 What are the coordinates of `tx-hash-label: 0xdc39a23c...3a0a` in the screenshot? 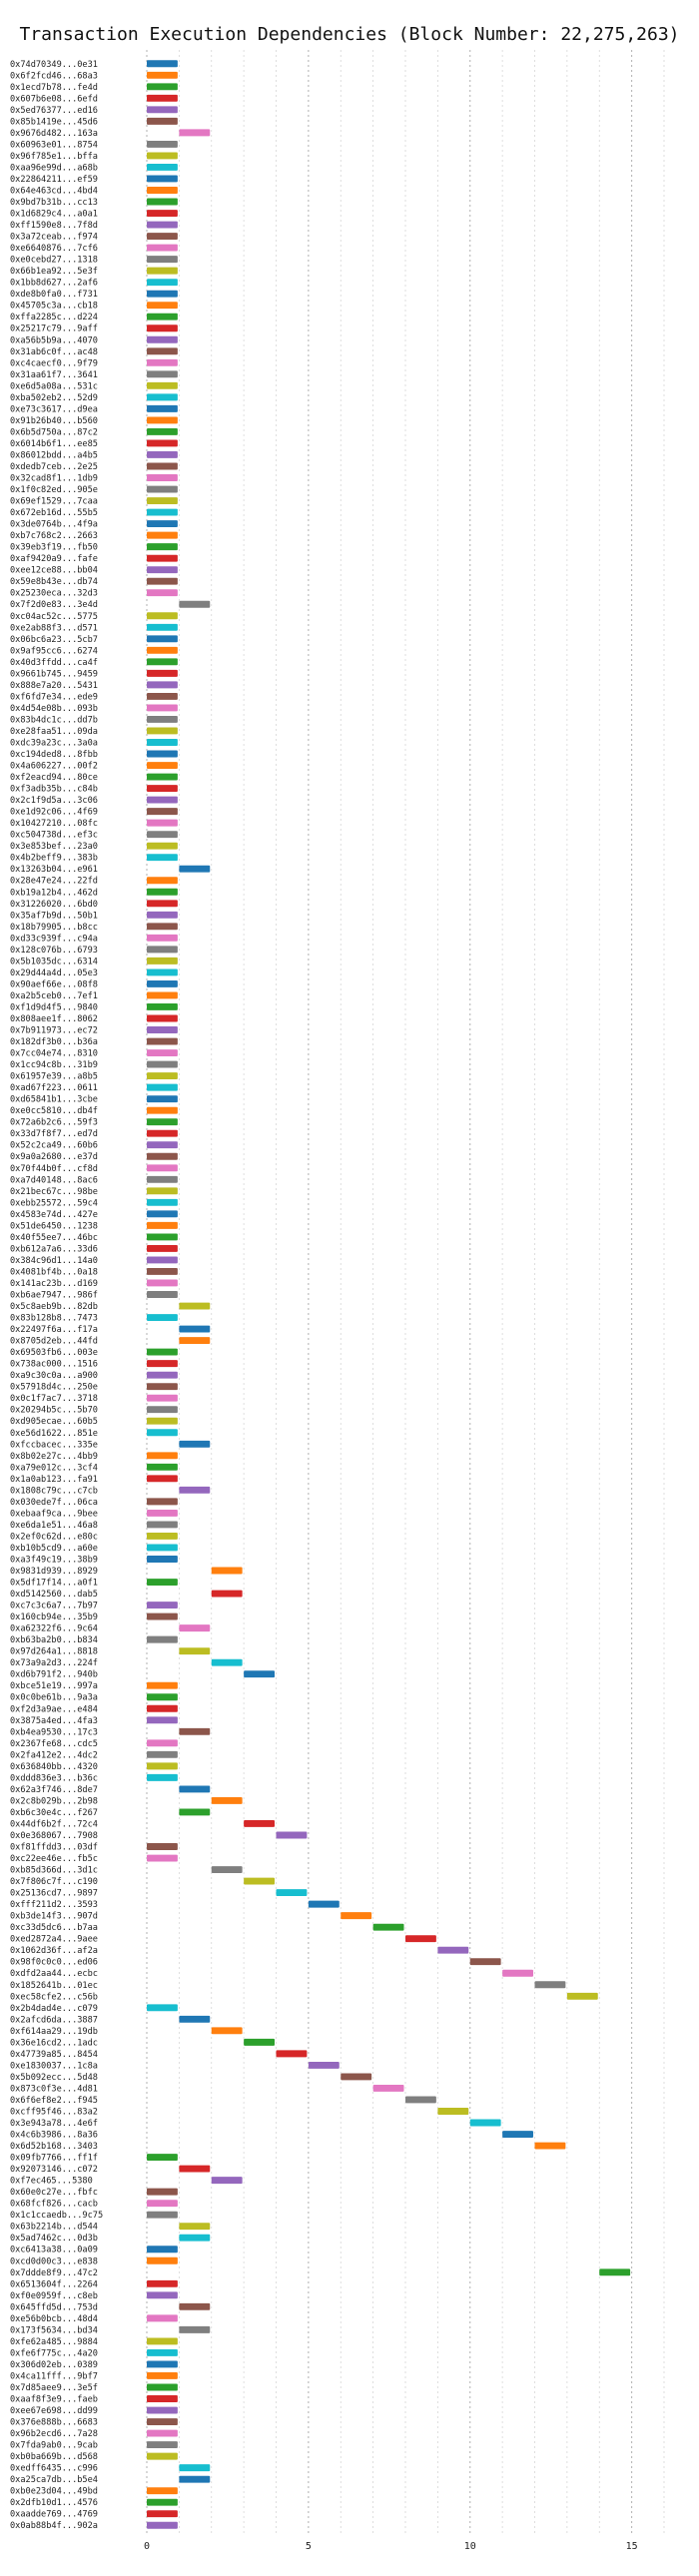 It's located at (54, 743).